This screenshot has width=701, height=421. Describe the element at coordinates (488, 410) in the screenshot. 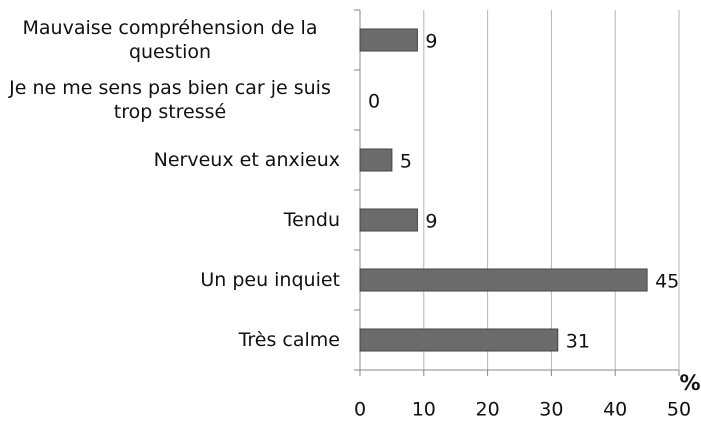

I see `x-tick-label: 20` at that location.